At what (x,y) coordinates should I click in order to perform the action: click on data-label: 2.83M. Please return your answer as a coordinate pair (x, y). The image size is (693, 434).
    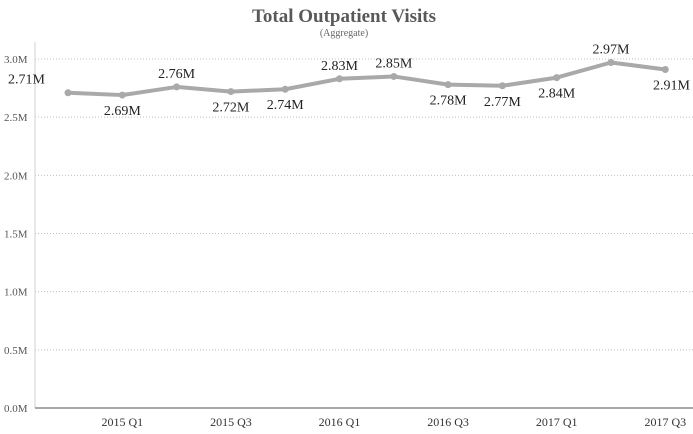
    Looking at the image, I should click on (340, 66).